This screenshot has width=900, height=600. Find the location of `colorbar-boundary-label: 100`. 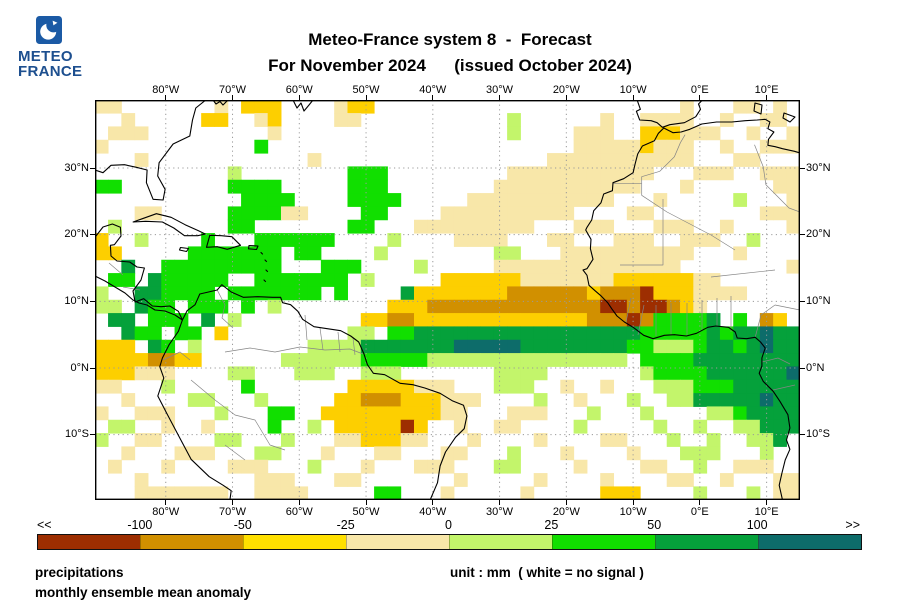

colorbar-boundary-label: 100 is located at coordinates (757, 525).